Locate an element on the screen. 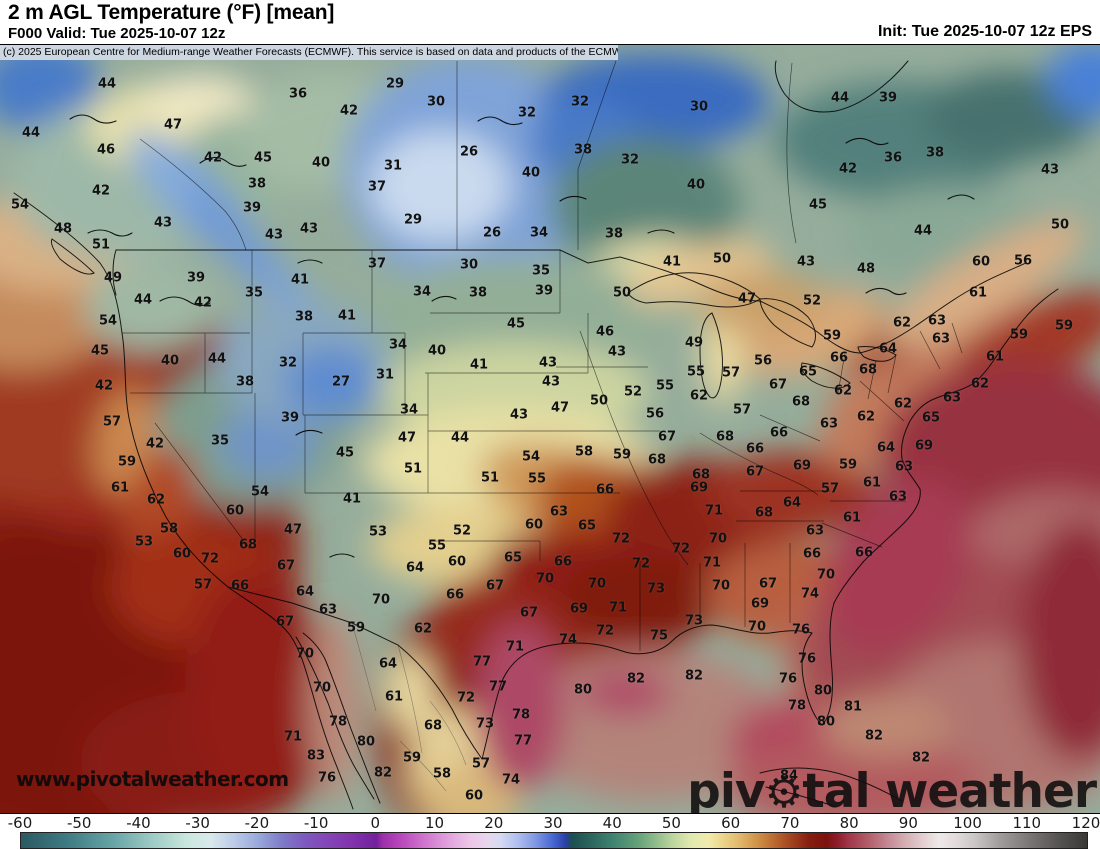 Image resolution: width=1100 pixels, height=850 pixels. colorbar-tick-label: -40 is located at coordinates (138, 823).